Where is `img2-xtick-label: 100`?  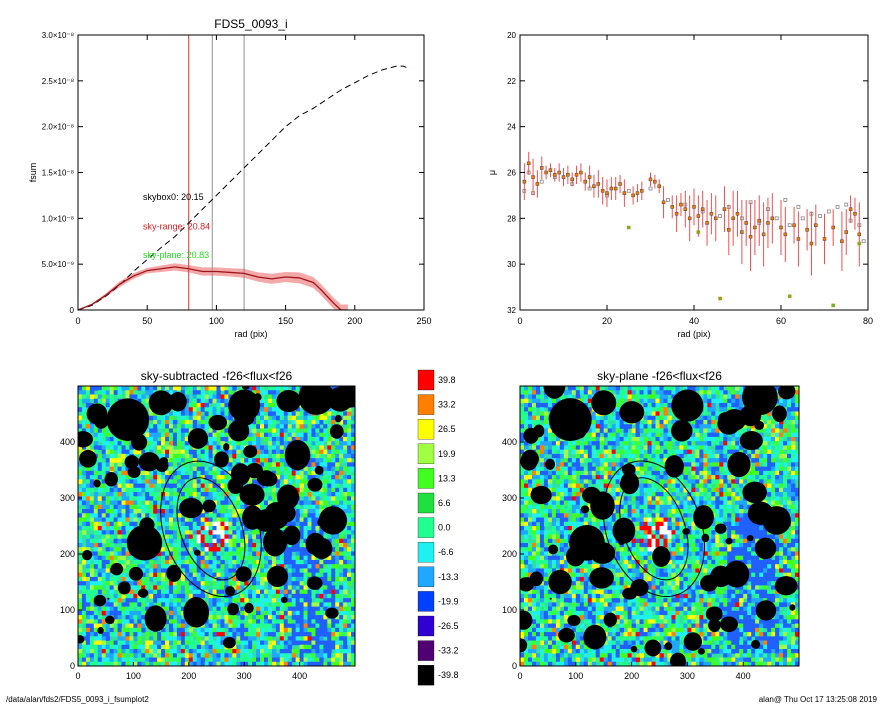 img2-xtick-label: 100 is located at coordinates (575, 676).